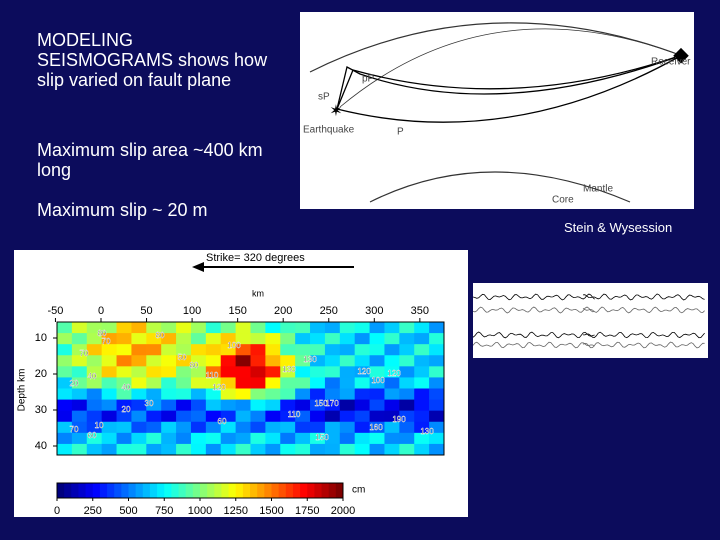 Image resolution: width=720 pixels, height=540 pixels. Describe the element at coordinates (368, 79) in the screenshot. I see `label: pP` at that location.